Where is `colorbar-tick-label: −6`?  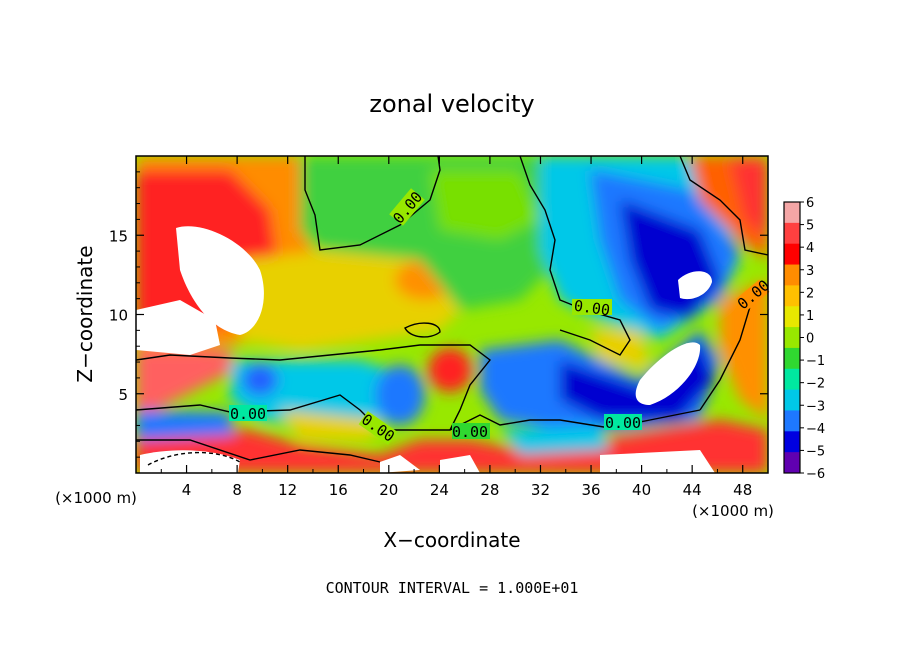 colorbar-tick-label: −6 is located at coordinates (815, 474).